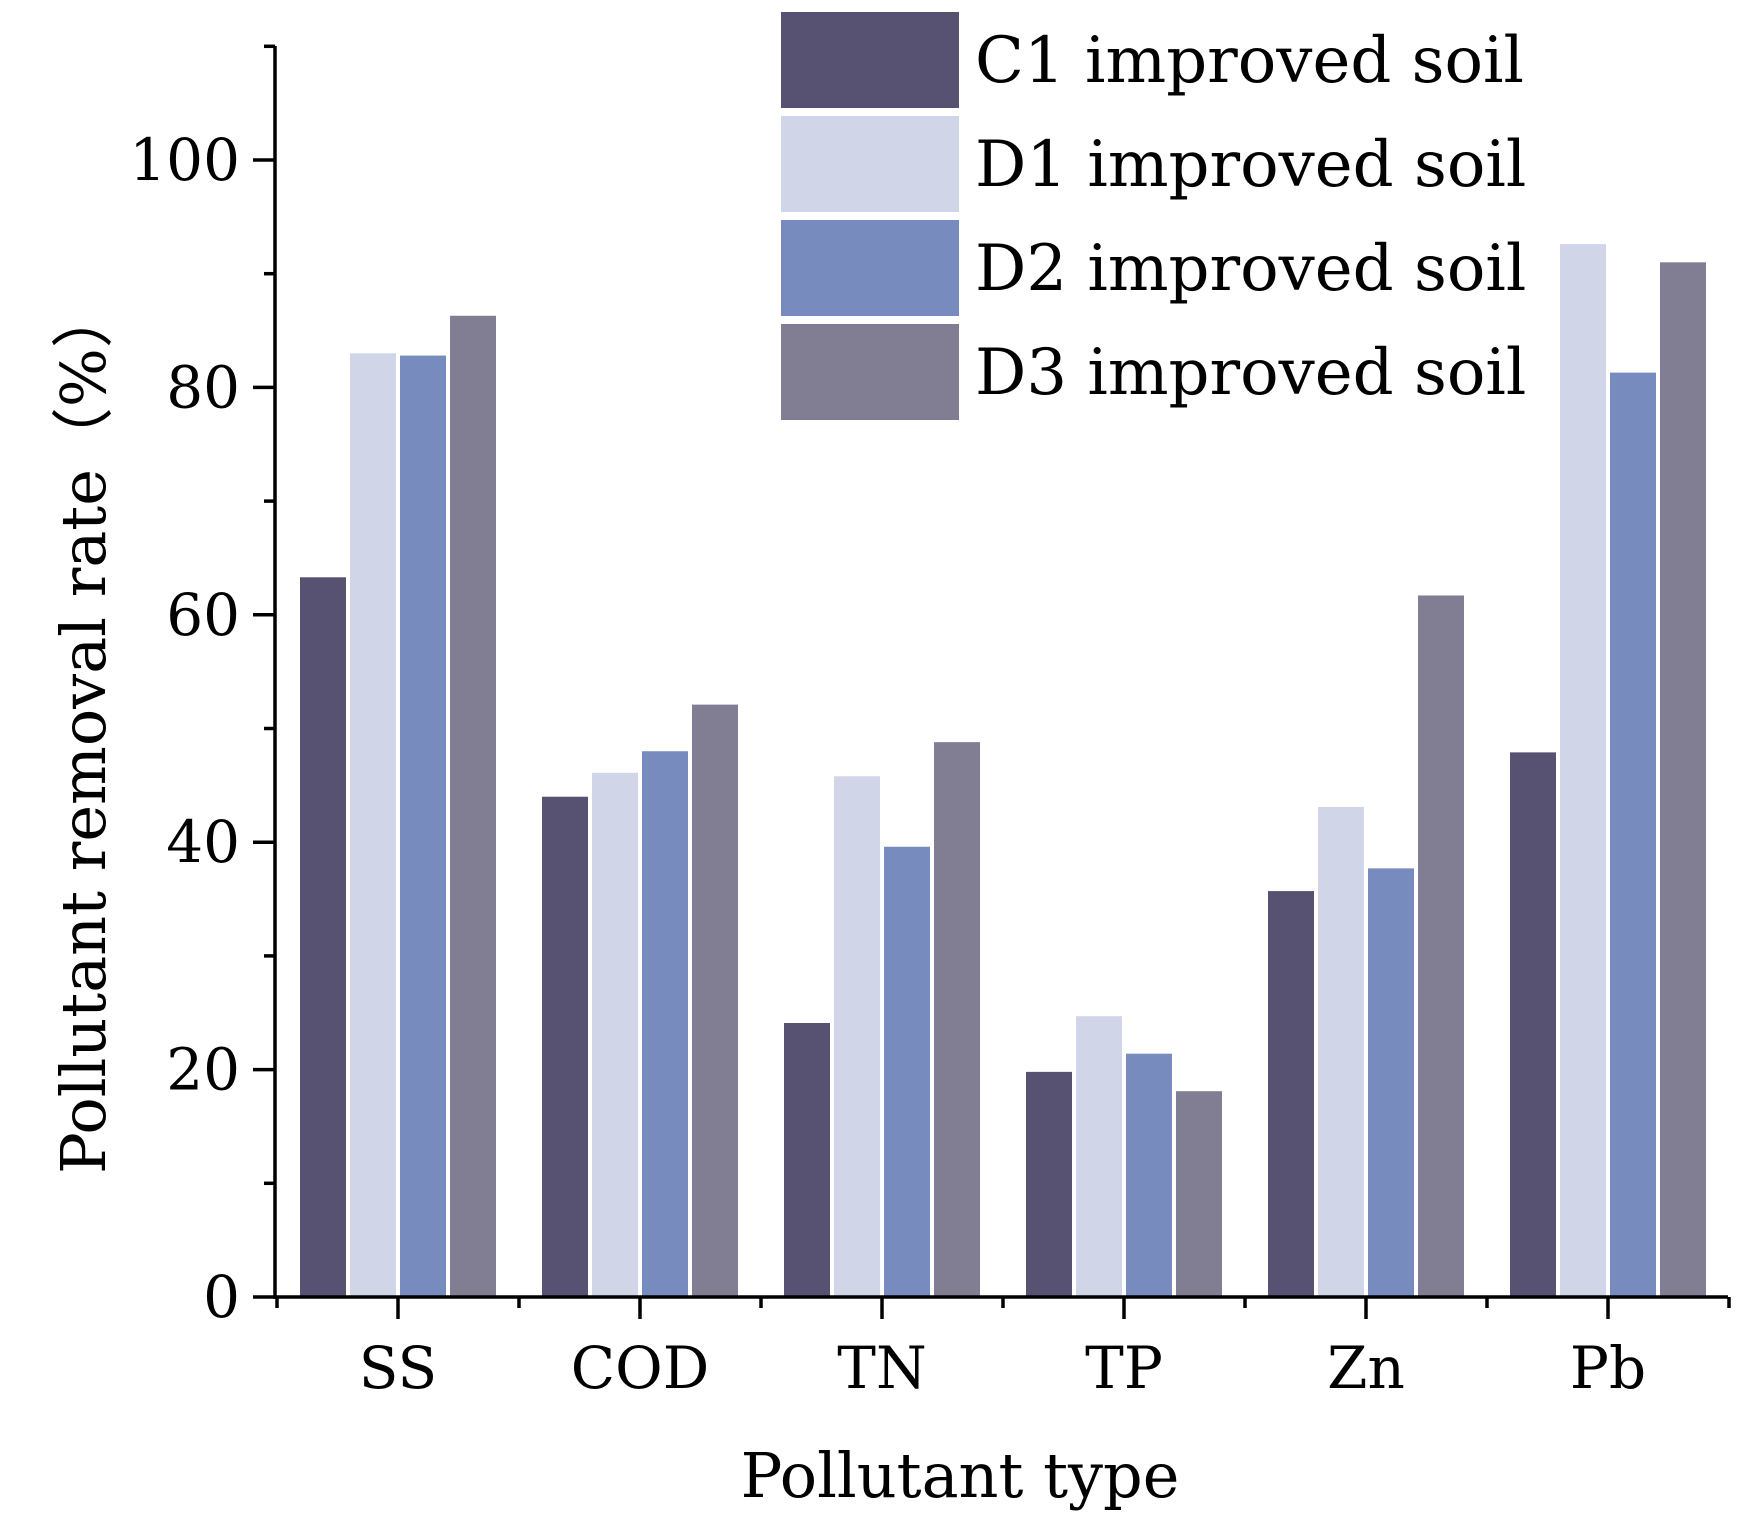 This screenshot has width=1737, height=1515. Describe the element at coordinates (398, 1368) in the screenshot. I see `x-tick-label-ss: SS` at that location.